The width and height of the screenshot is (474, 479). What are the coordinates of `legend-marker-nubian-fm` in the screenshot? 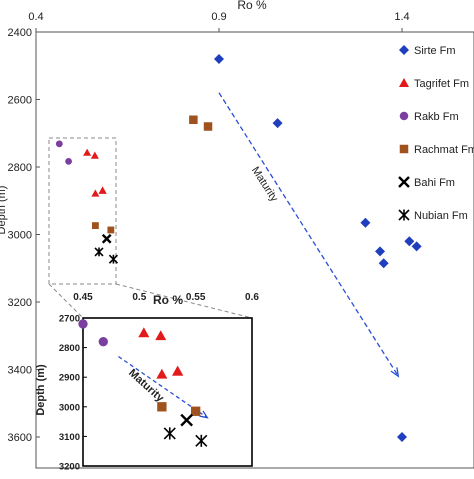 It's located at (404, 215).